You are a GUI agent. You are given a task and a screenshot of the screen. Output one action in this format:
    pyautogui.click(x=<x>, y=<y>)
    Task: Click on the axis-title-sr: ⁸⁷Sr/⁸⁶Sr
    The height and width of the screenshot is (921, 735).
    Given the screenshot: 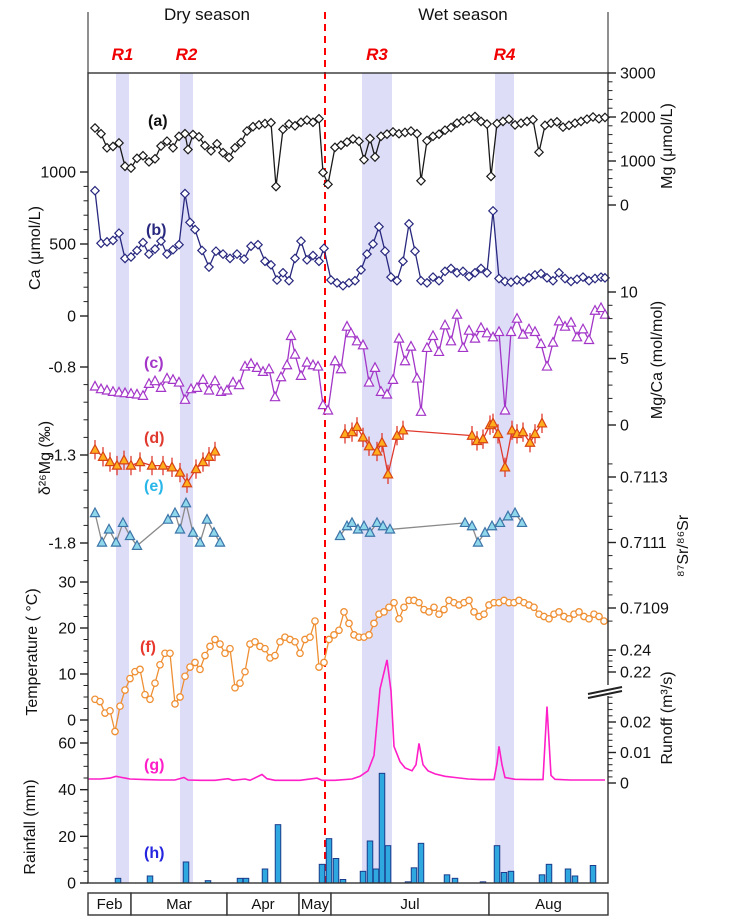 What is the action you would take?
    pyautogui.click(x=683, y=546)
    